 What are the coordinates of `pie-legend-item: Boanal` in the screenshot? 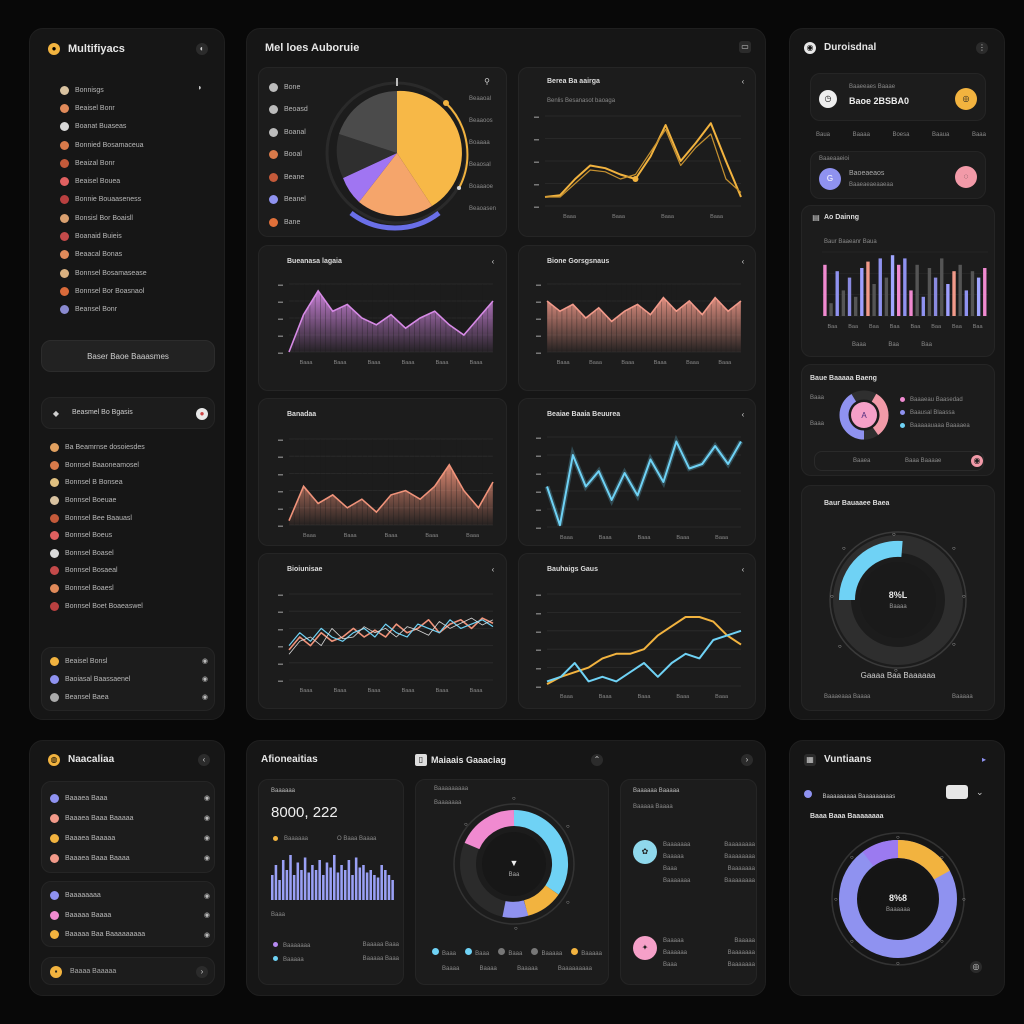 It's located at (299, 132).